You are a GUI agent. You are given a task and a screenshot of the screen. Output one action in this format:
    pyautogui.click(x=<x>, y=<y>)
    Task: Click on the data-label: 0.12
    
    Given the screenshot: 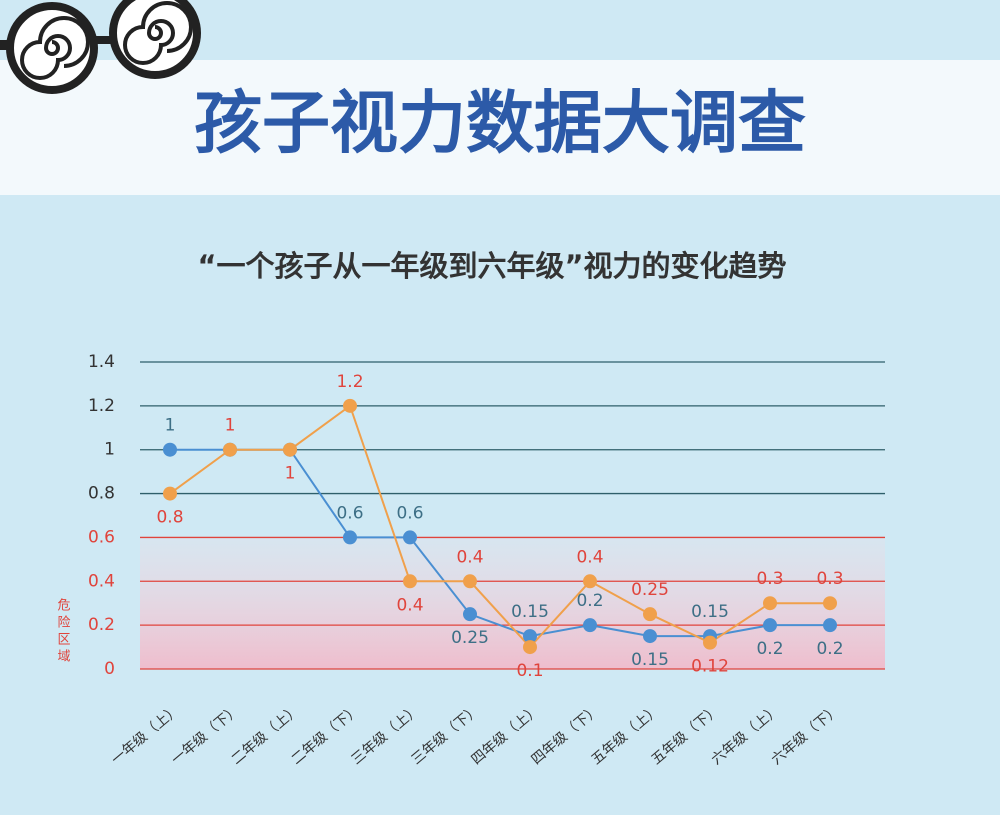 What is the action you would take?
    pyautogui.click(x=710, y=667)
    